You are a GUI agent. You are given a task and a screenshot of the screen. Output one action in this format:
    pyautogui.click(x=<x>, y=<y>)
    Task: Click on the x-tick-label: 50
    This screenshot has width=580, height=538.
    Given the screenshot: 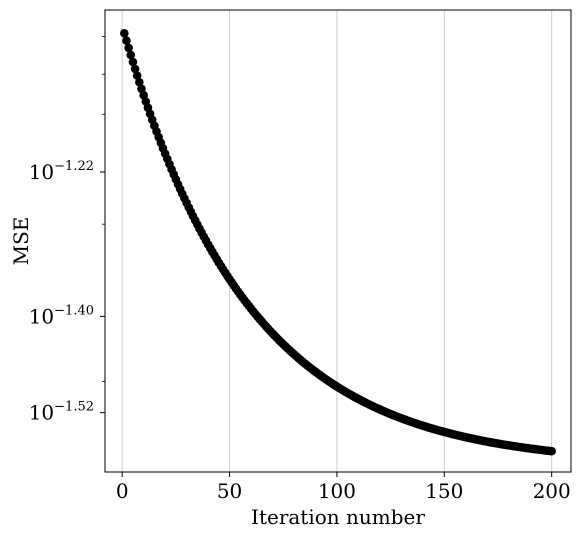 What is the action you would take?
    pyautogui.click(x=229, y=491)
    